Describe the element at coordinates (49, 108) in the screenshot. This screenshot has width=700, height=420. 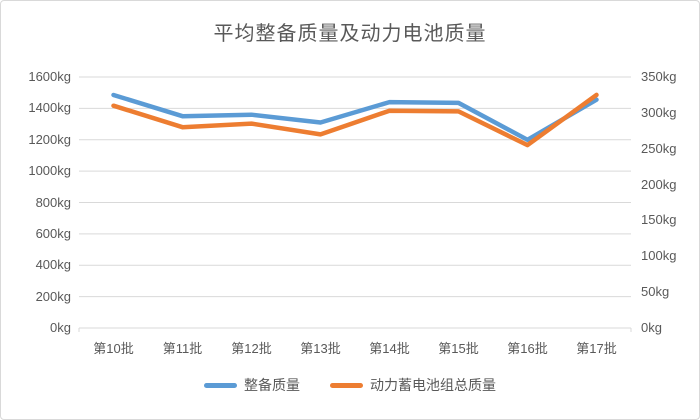
I see `left-axis-tick-label: 1400kg` at that location.